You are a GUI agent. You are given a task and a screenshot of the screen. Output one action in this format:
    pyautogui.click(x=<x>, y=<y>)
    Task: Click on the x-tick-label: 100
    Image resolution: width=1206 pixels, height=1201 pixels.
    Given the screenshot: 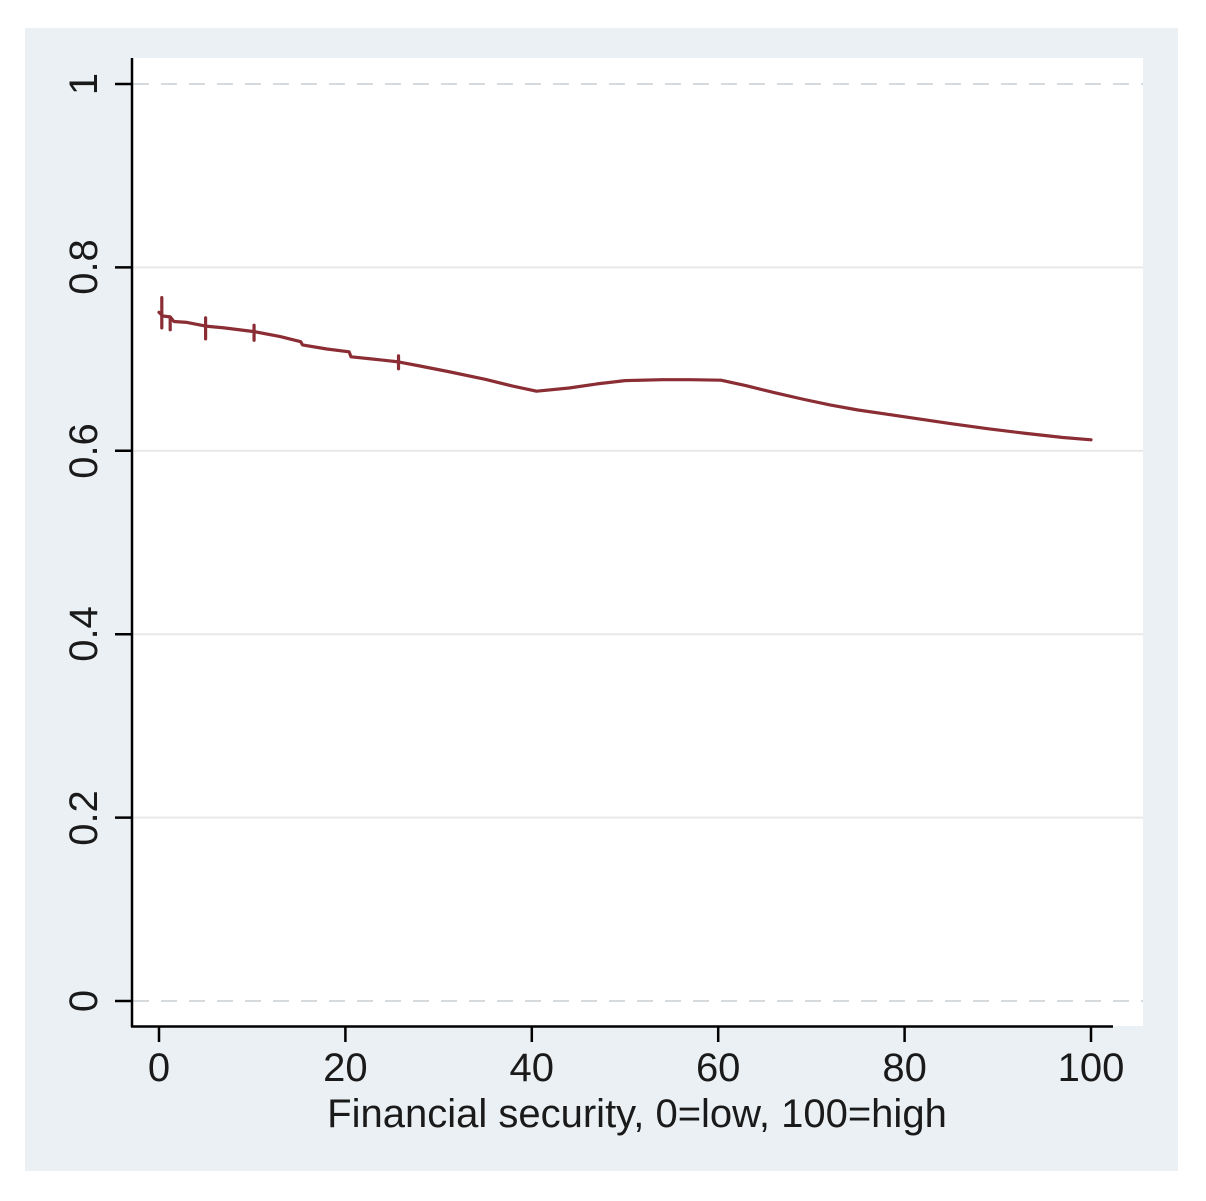 What is the action you would take?
    pyautogui.click(x=1091, y=1068)
    